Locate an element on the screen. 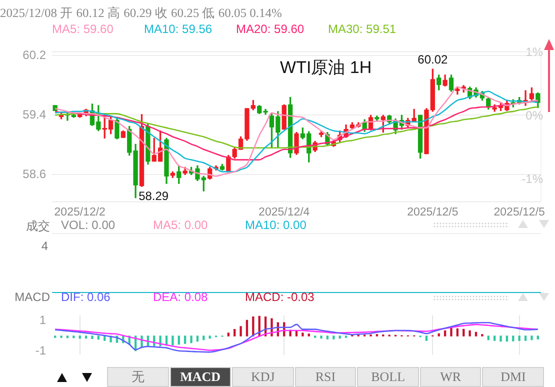  y-tick-label: 60.2 is located at coordinates (34, 55).